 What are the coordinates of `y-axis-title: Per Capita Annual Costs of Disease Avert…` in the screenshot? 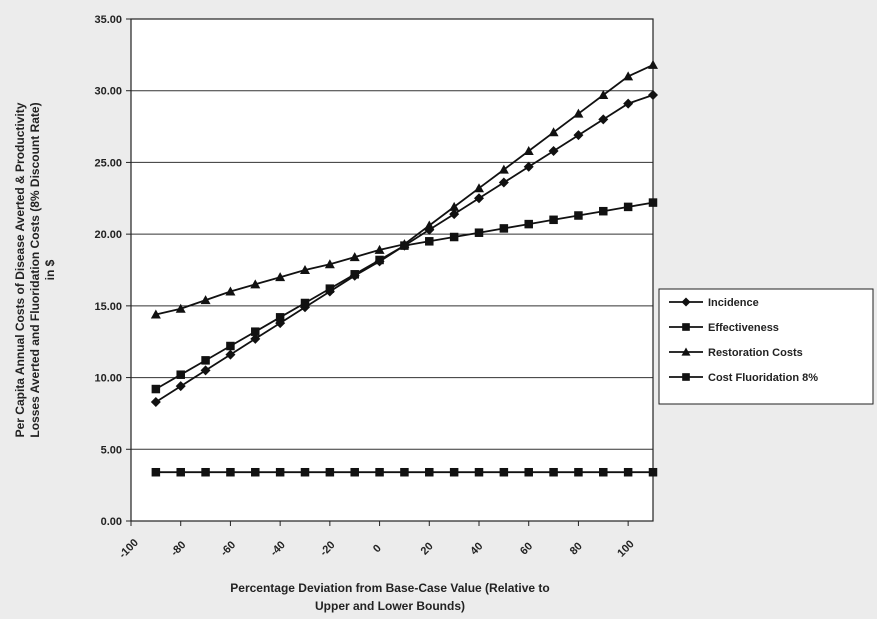 It's located at (35, 269).